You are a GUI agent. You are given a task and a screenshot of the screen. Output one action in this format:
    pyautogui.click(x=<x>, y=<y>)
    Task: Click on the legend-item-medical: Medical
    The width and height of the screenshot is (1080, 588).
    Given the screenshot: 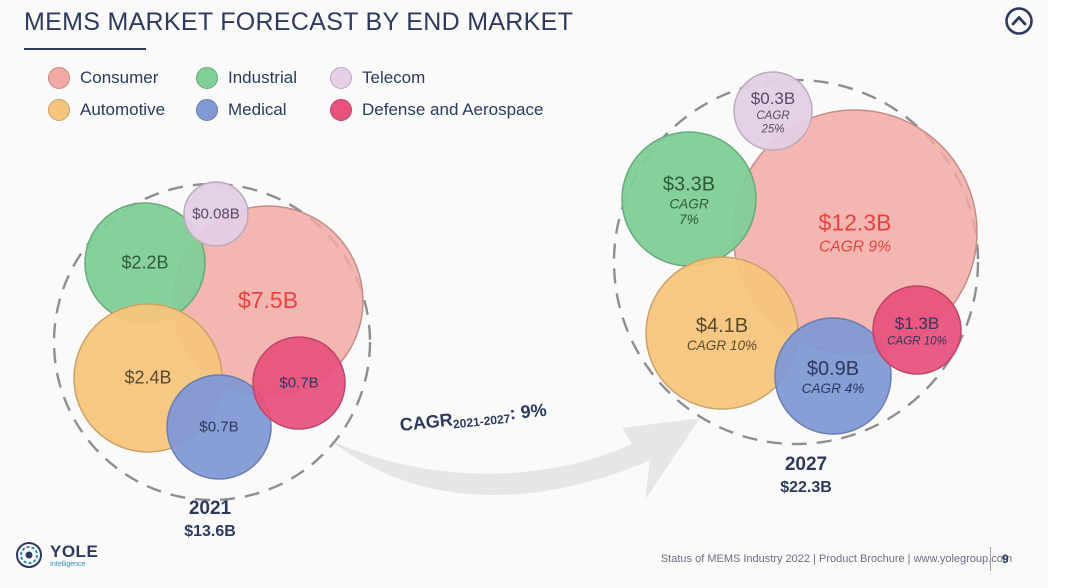 What is the action you would take?
    pyautogui.click(x=241, y=110)
    